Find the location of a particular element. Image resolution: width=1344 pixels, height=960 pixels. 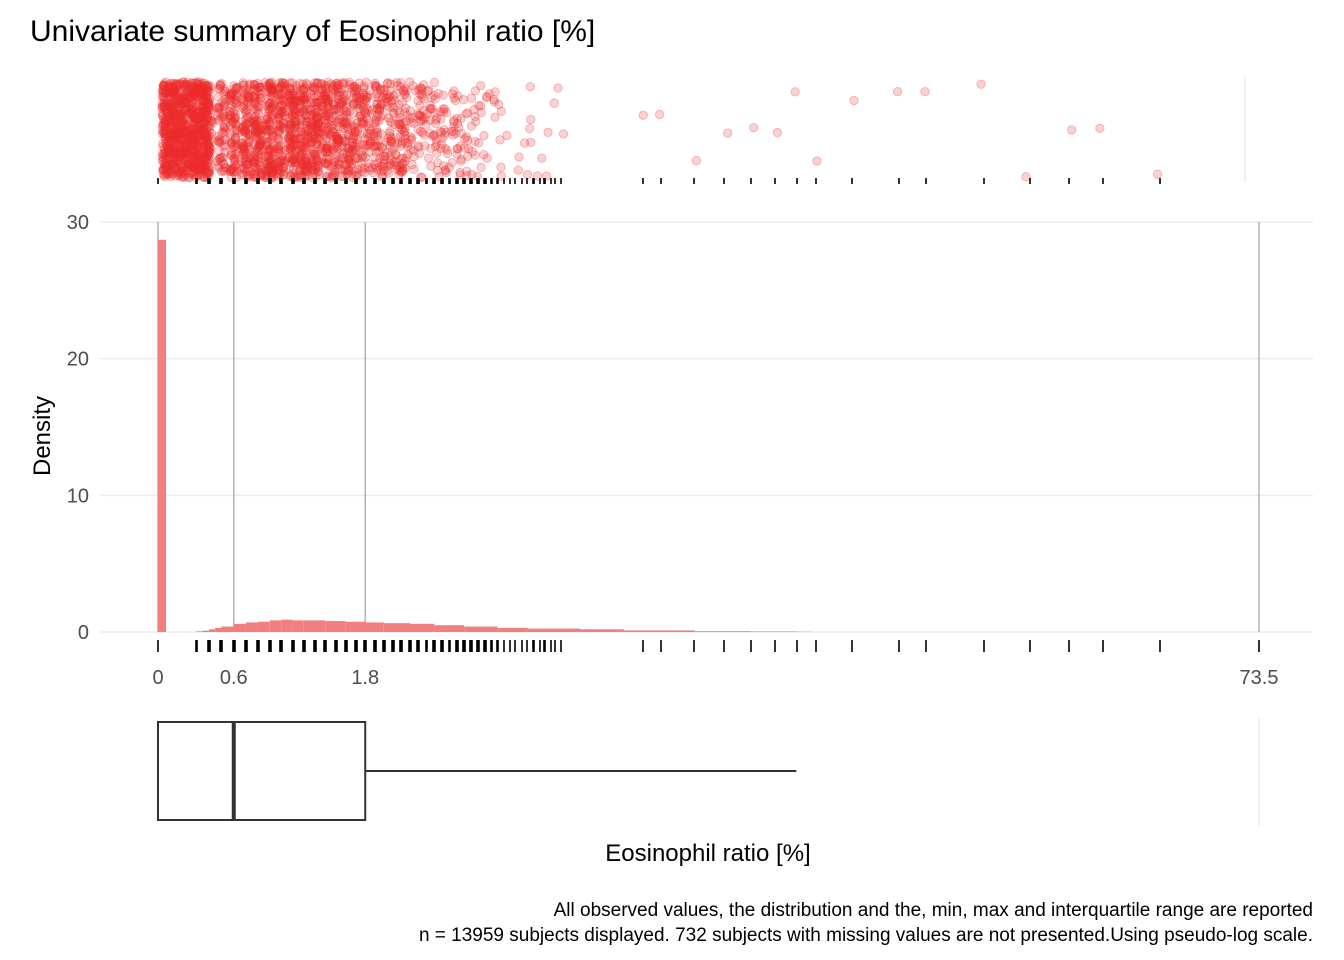

boxplot-panel is located at coordinates (708, 772).